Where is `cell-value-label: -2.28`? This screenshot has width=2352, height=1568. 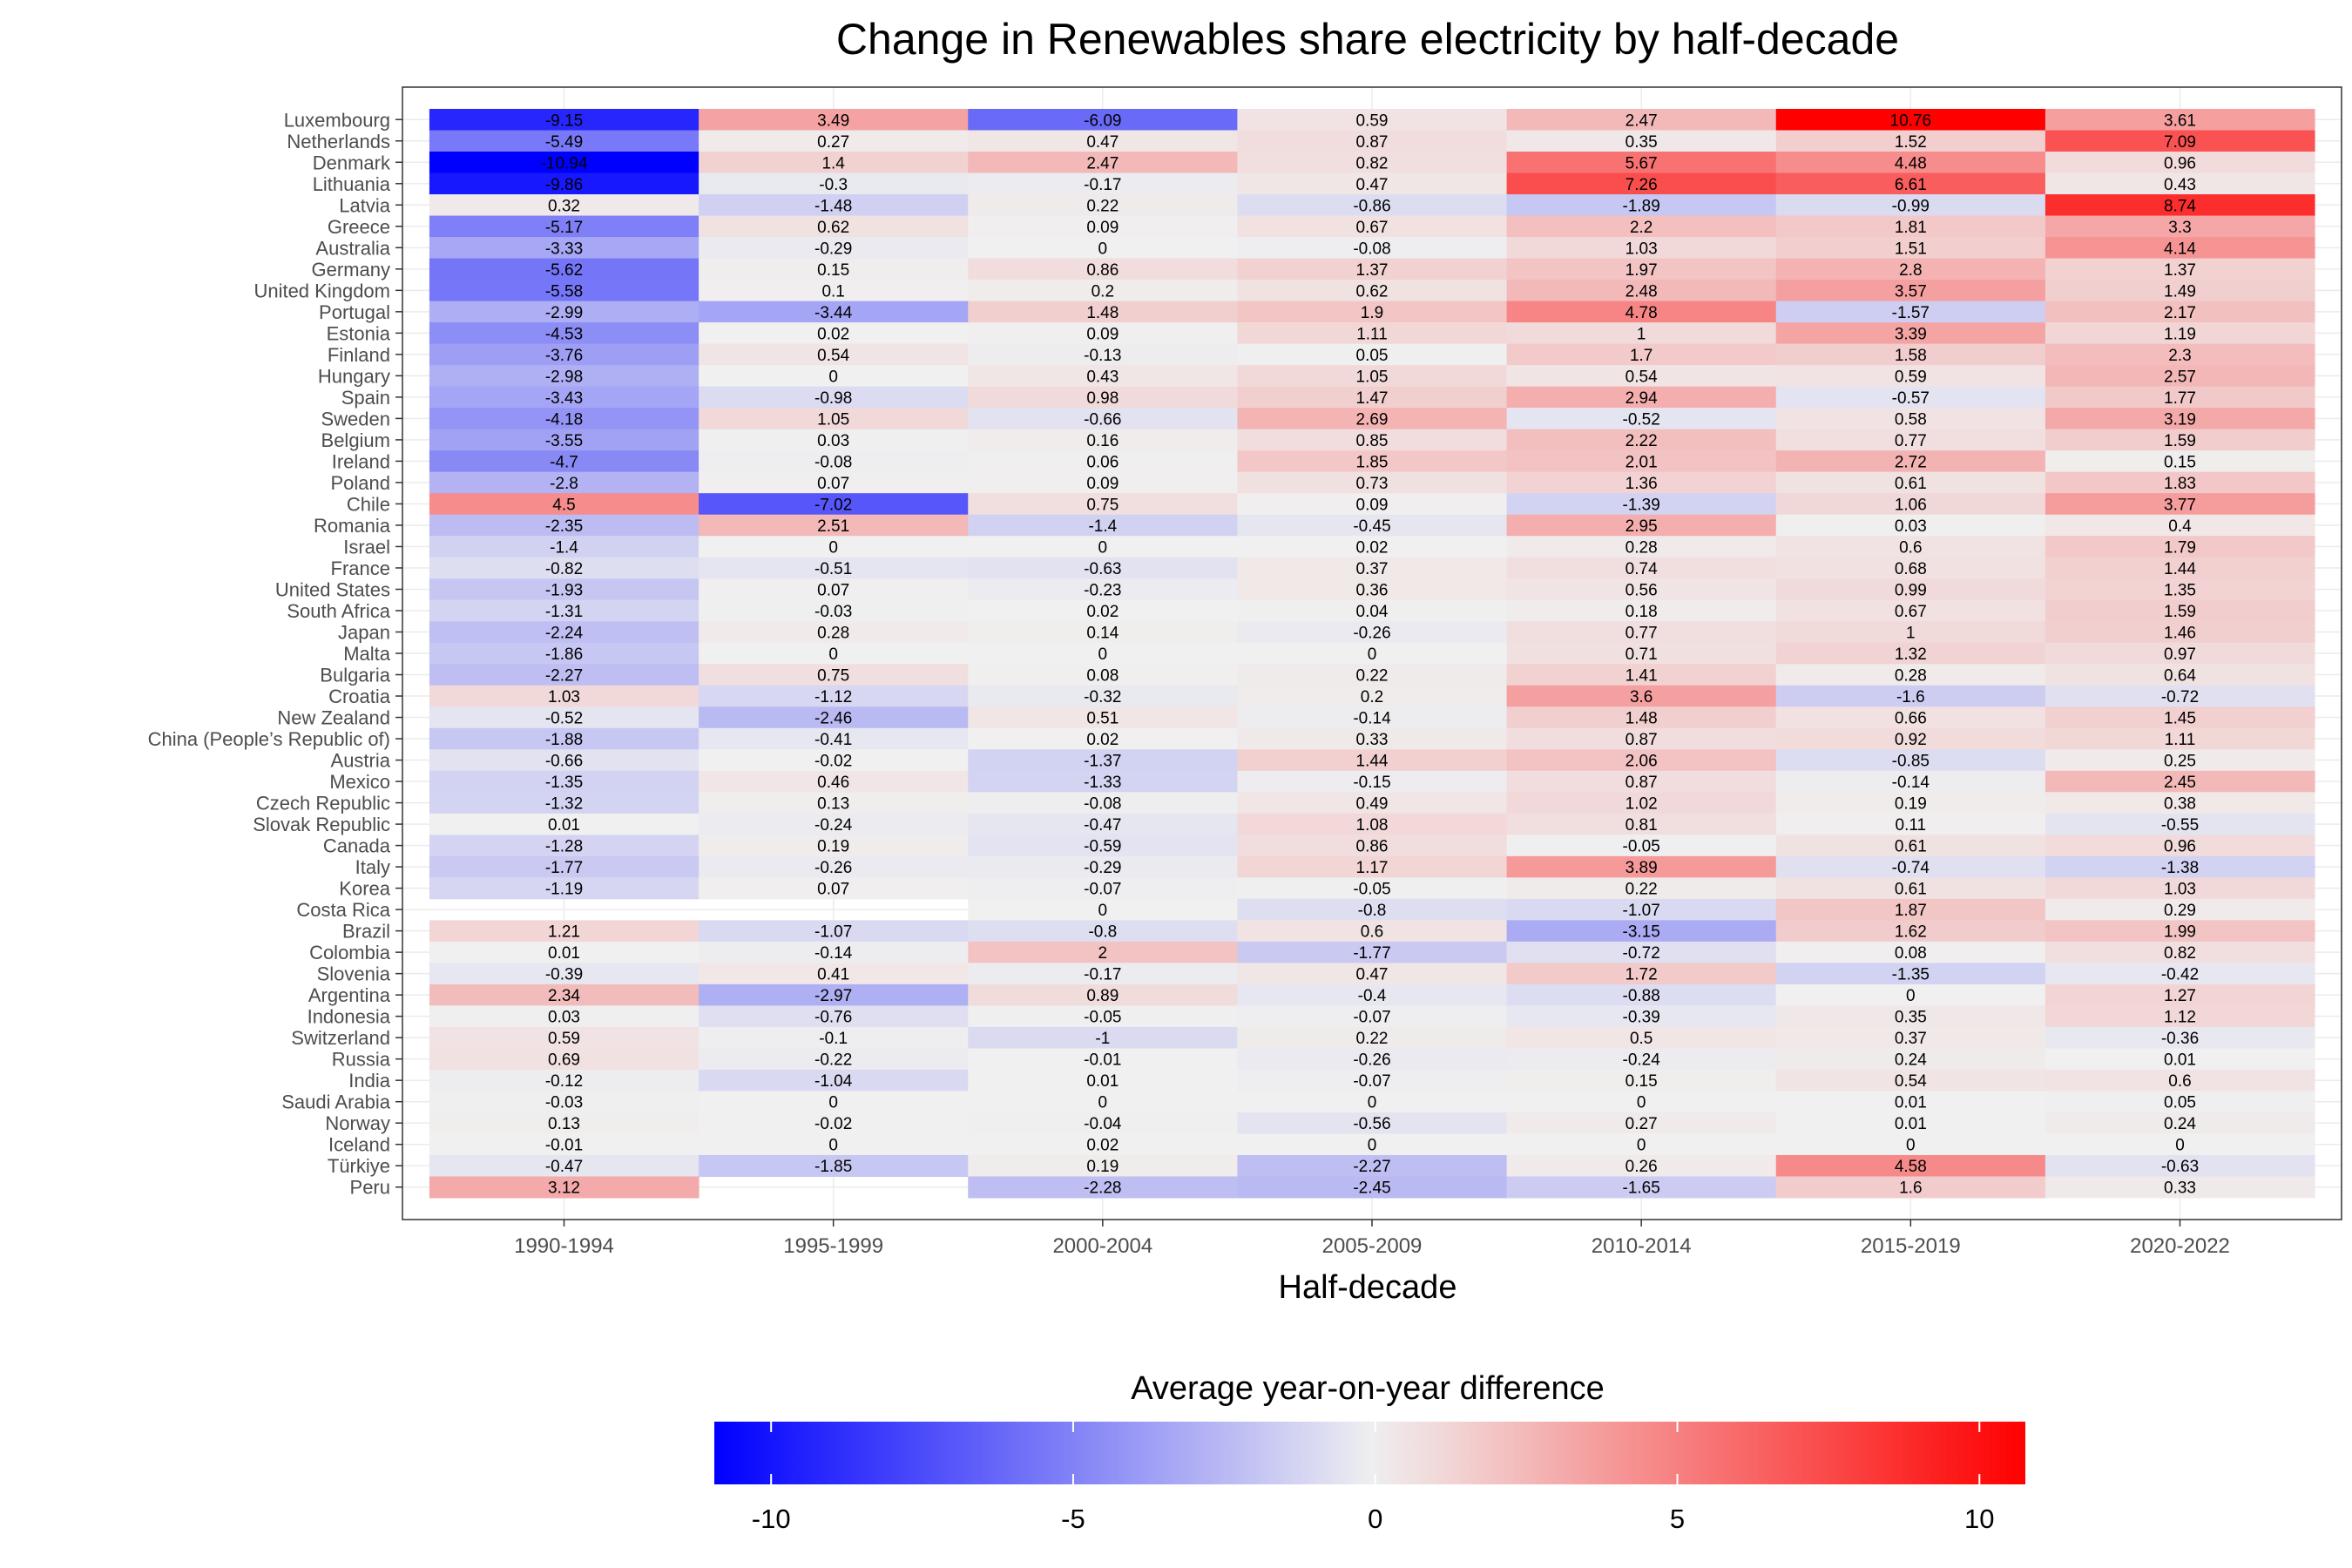 cell-value-label: -2.28 is located at coordinates (1103, 1188).